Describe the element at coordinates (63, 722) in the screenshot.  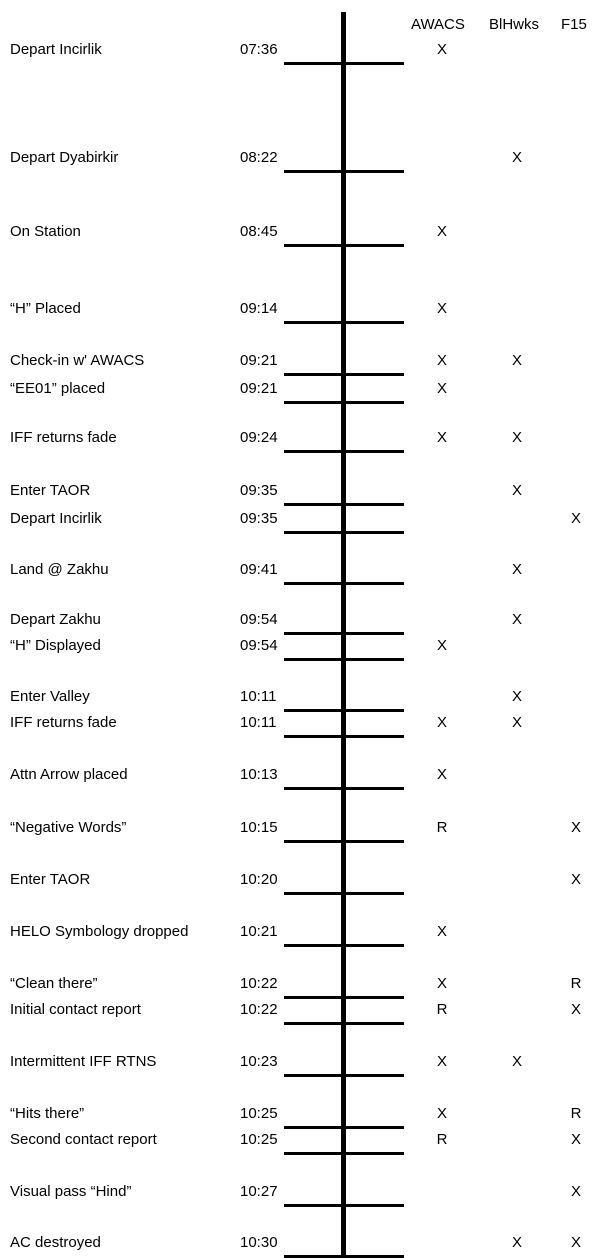
I see `event-label: IFF returns fade` at that location.